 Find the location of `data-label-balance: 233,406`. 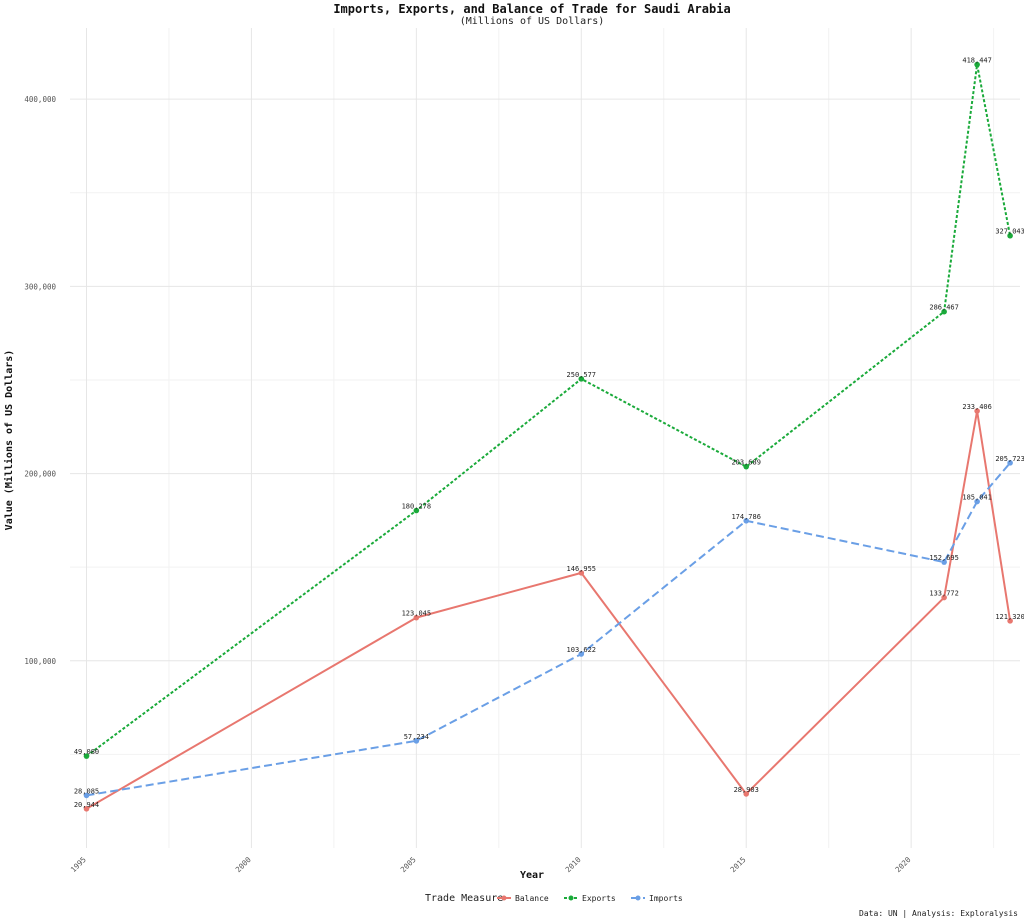

data-label-balance: 233,406 is located at coordinates (977, 407).